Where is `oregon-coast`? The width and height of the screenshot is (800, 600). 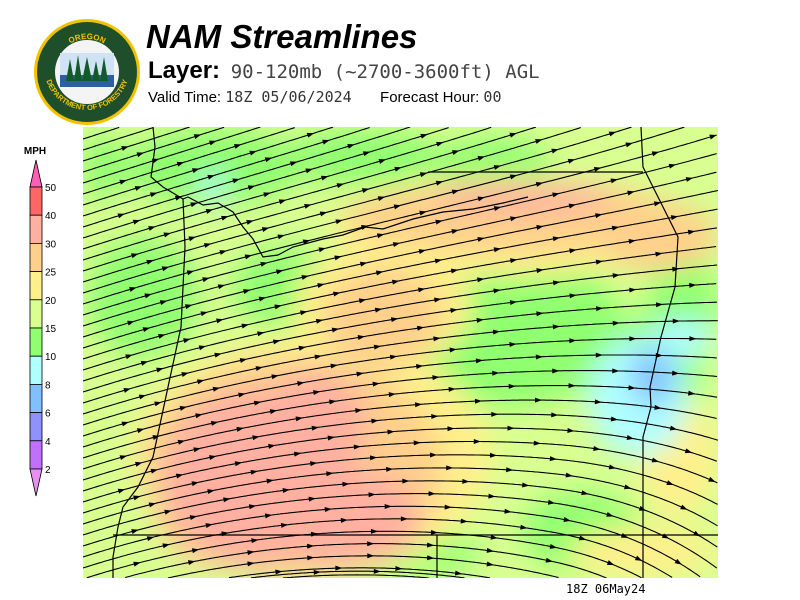
oregon-coast is located at coordinates (149, 388).